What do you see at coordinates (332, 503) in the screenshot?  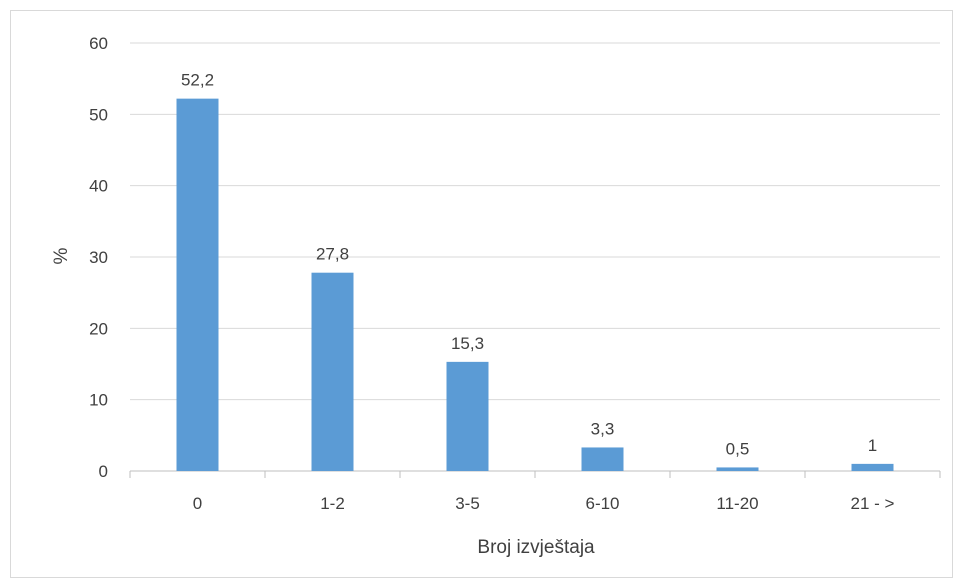 I see `x-tick-label: 1-2` at bounding box center [332, 503].